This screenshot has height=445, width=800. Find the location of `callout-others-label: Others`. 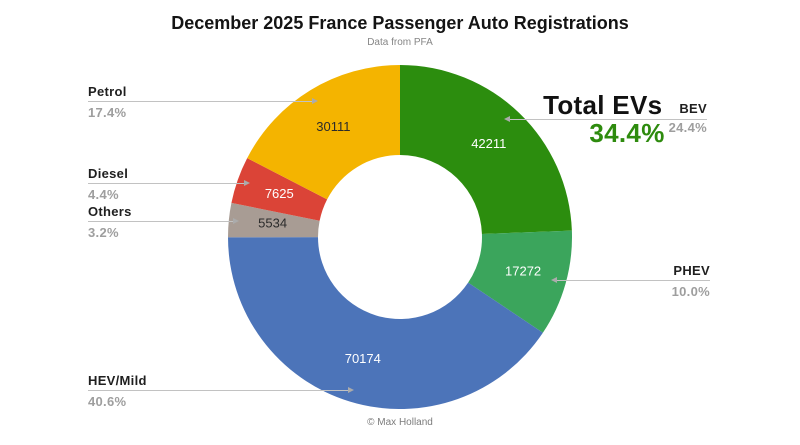

callout-others-label: Others is located at coordinates (110, 211).